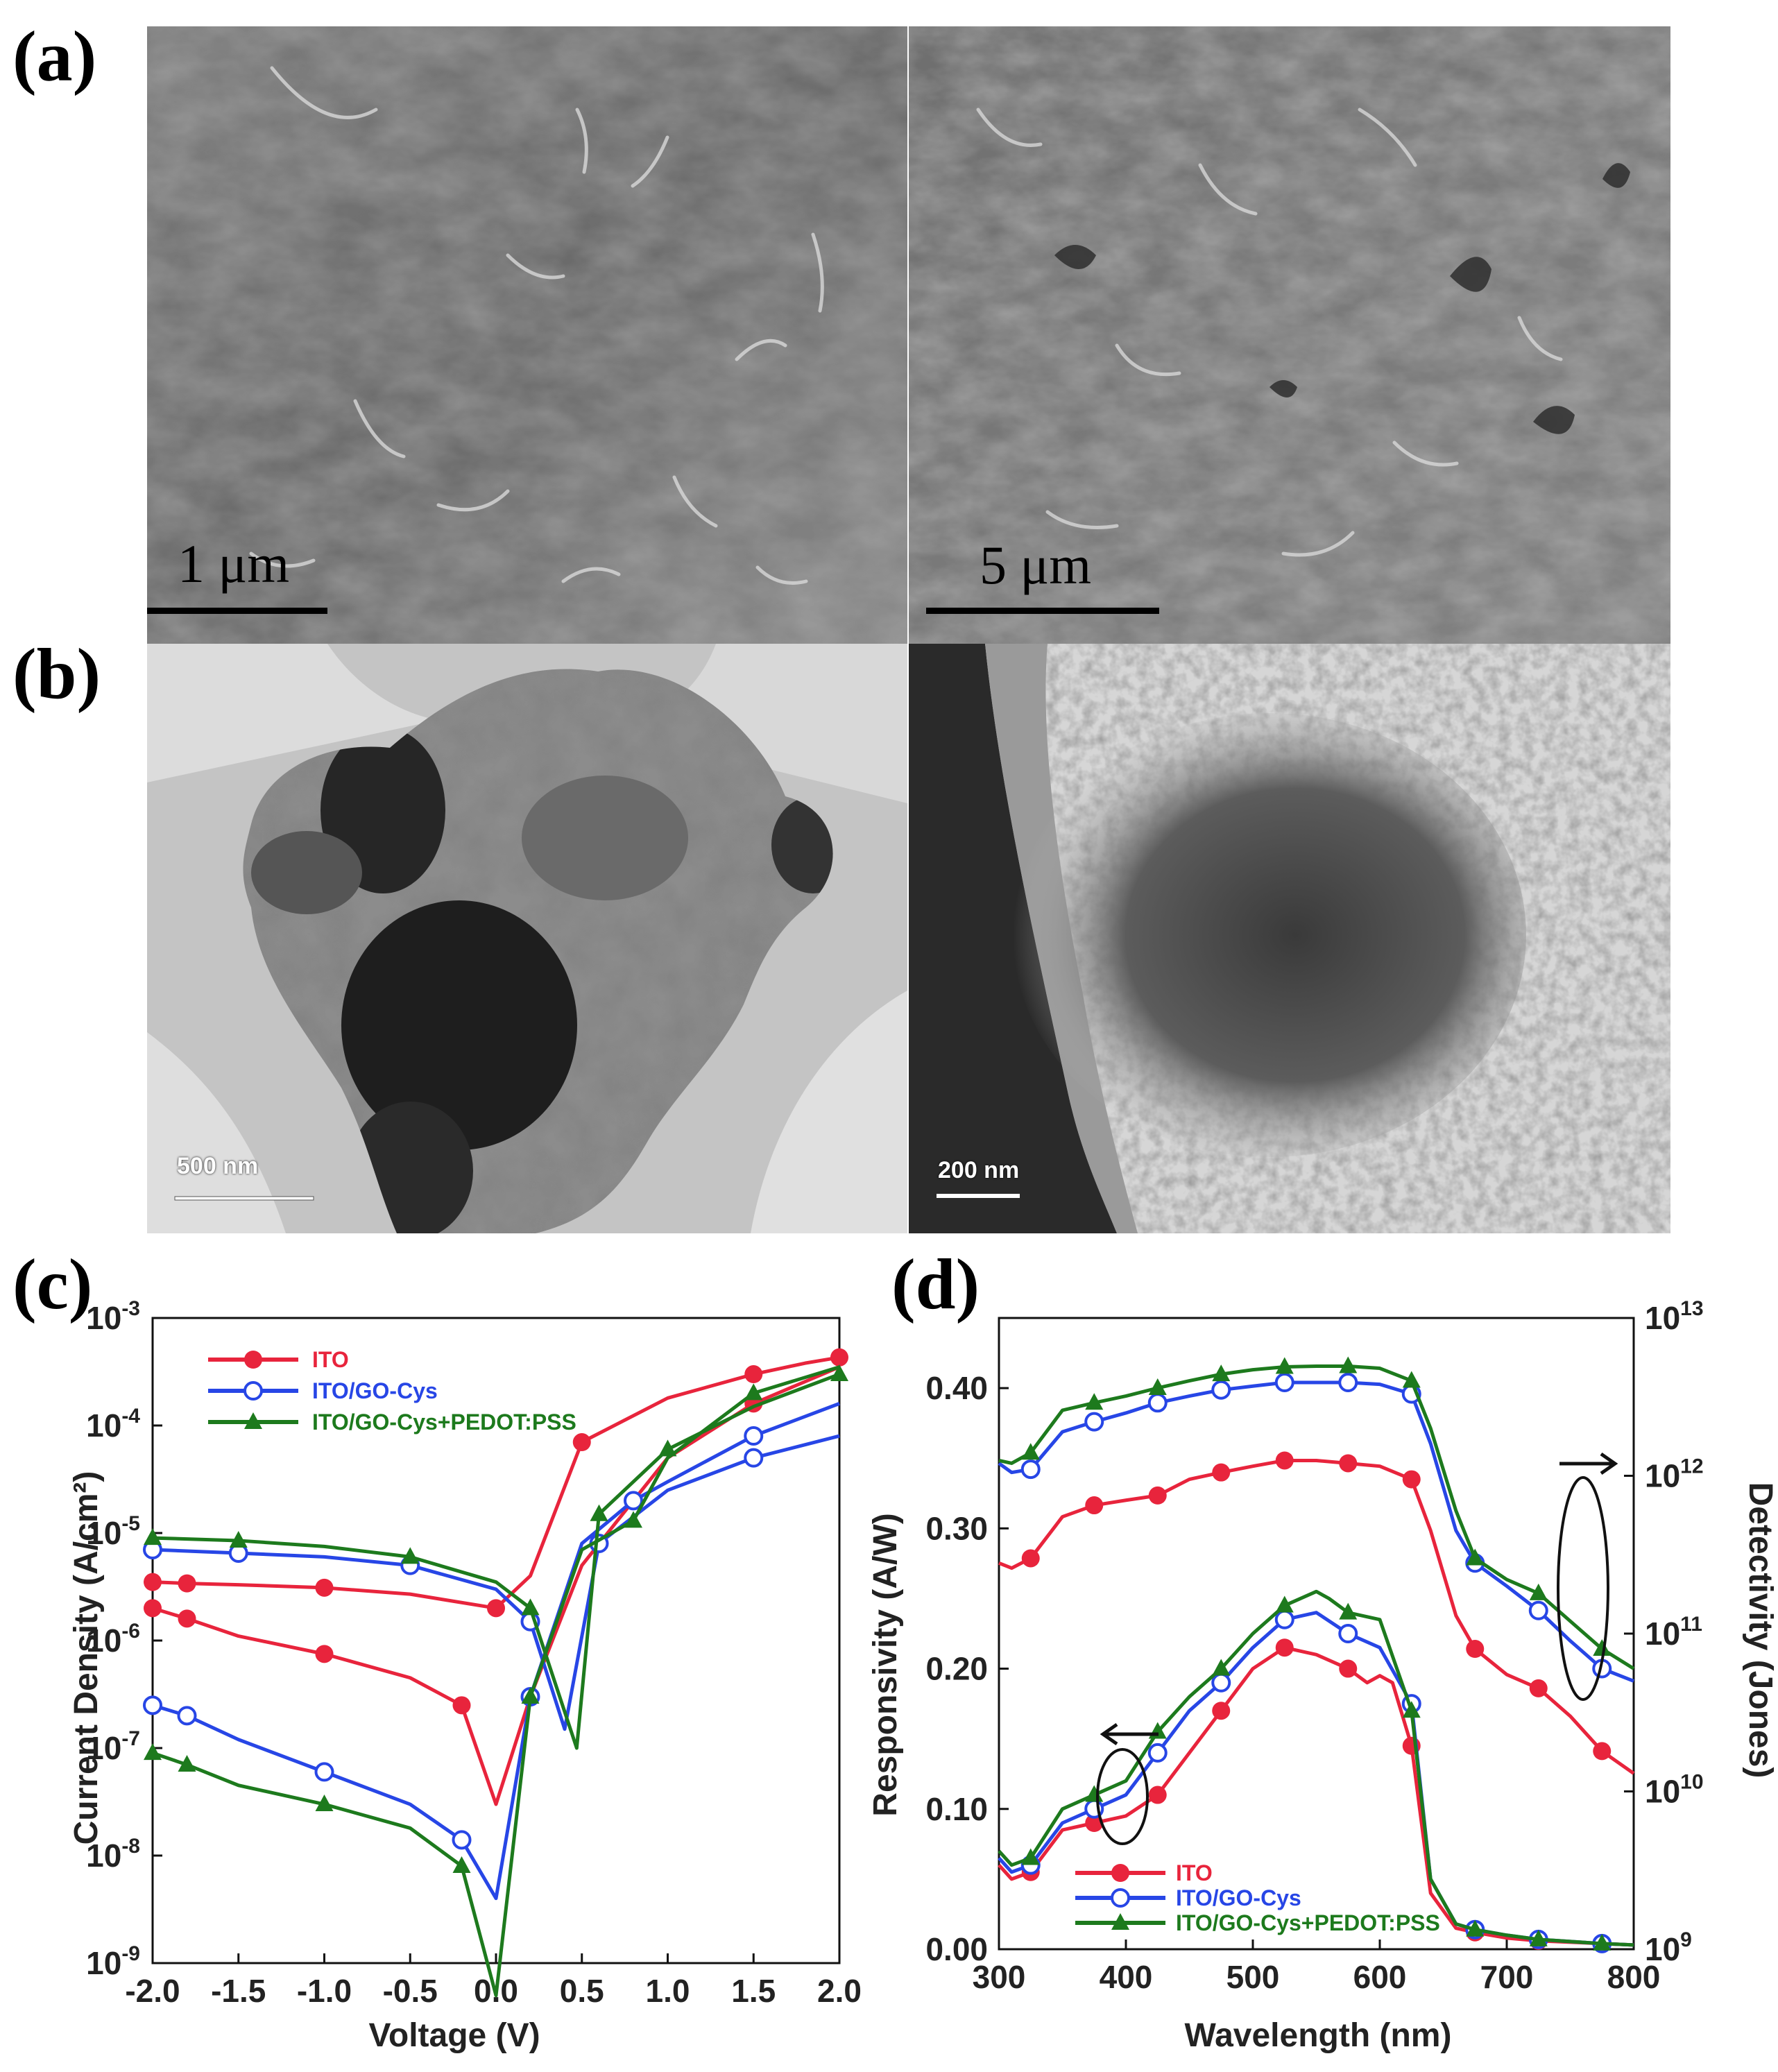  What do you see at coordinates (233, 563) in the screenshot?
I see `sem-left-scale-label: 1 μm` at bounding box center [233, 563].